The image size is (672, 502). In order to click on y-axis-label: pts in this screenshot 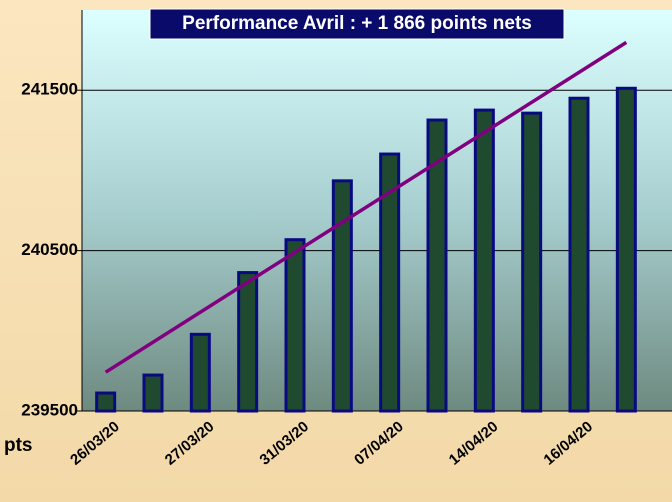, I will do `click(18, 445)`.